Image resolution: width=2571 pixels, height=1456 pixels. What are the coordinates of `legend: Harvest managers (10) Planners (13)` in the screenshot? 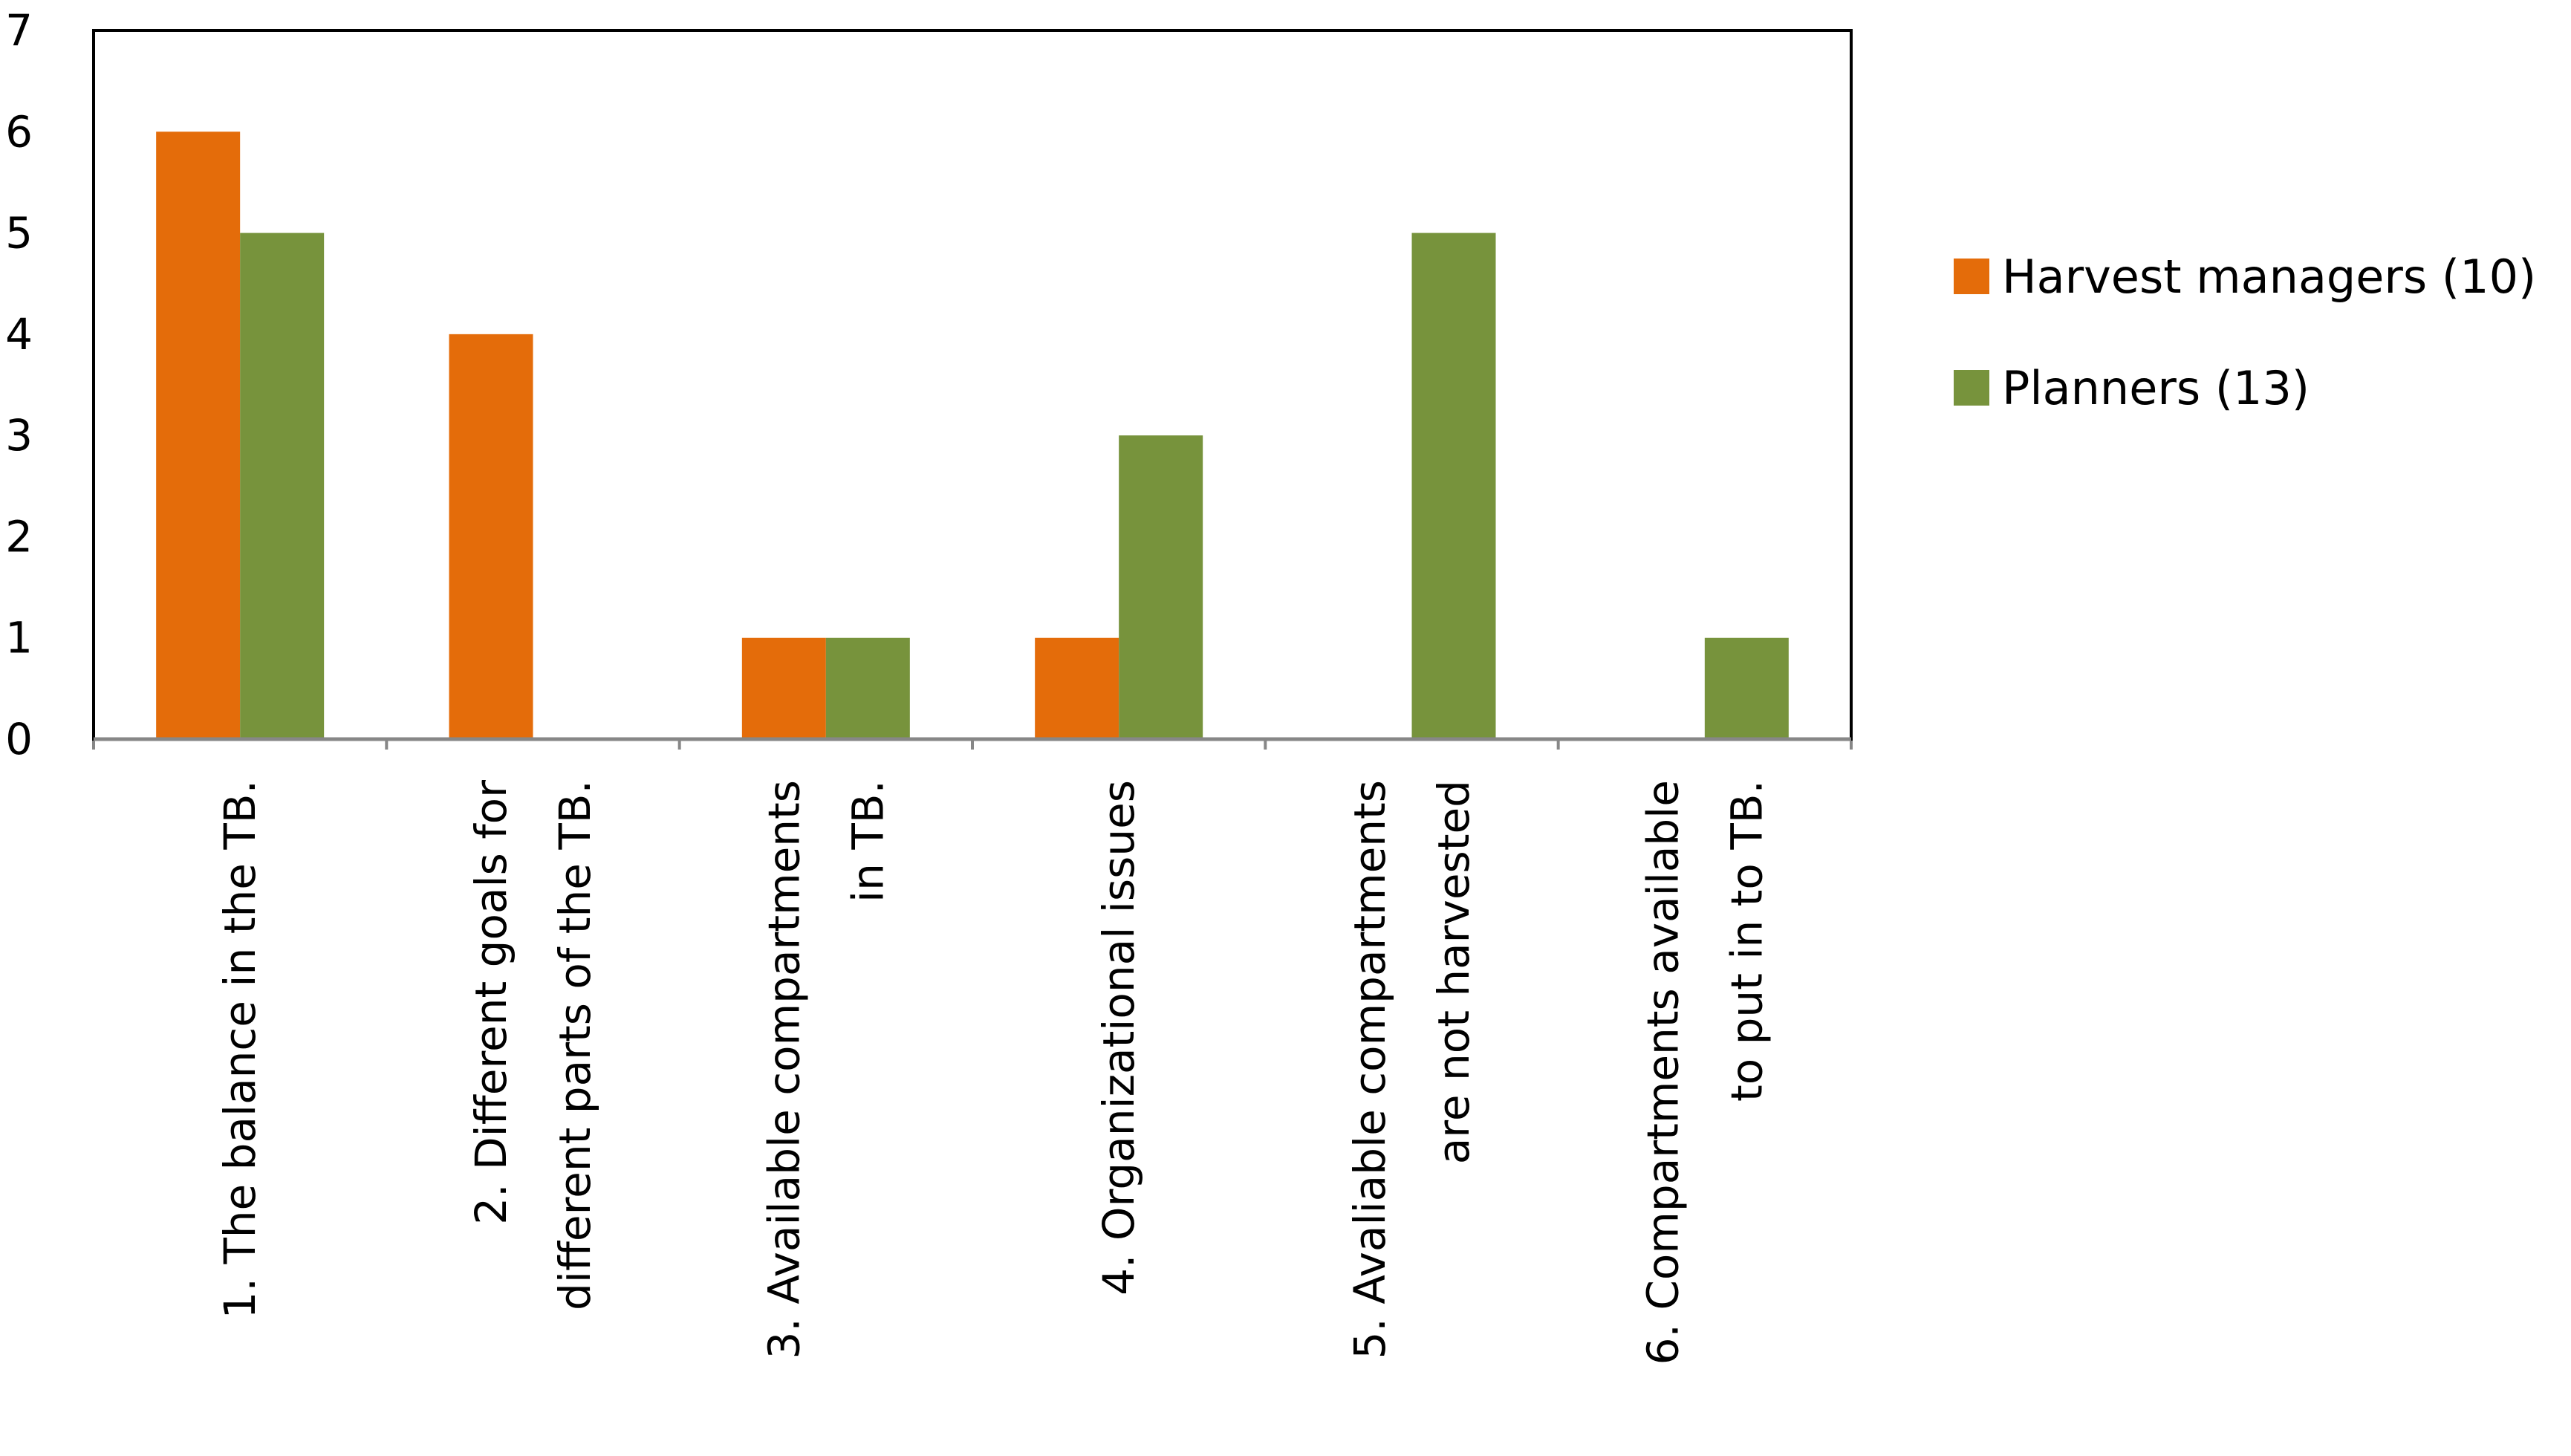 It's located at (2245, 332).